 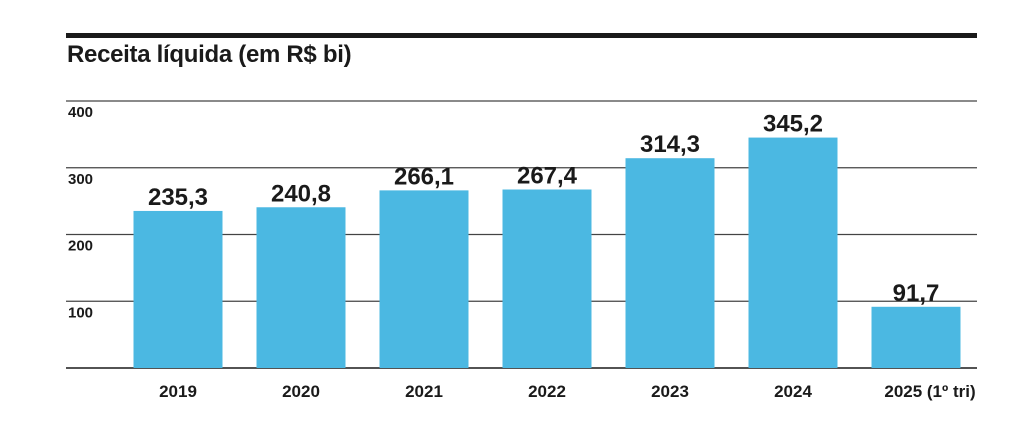 What do you see at coordinates (521, 35) in the screenshot?
I see `top-rule` at bounding box center [521, 35].